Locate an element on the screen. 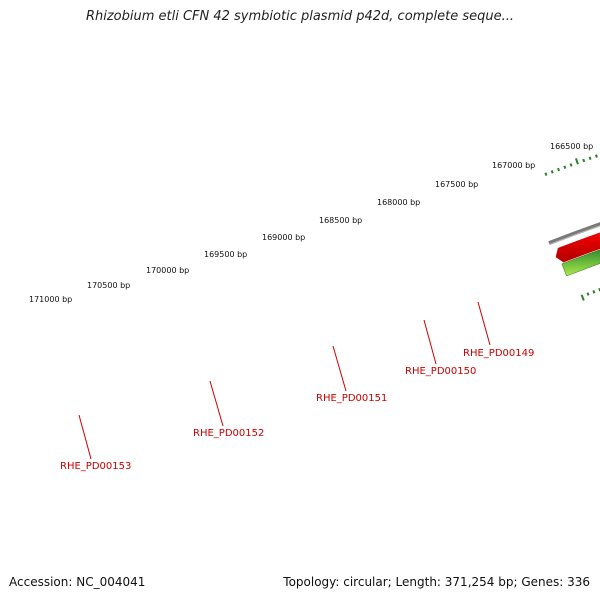 This screenshot has height=600, width=600. reverse-gene is located at coordinates (580, 263).